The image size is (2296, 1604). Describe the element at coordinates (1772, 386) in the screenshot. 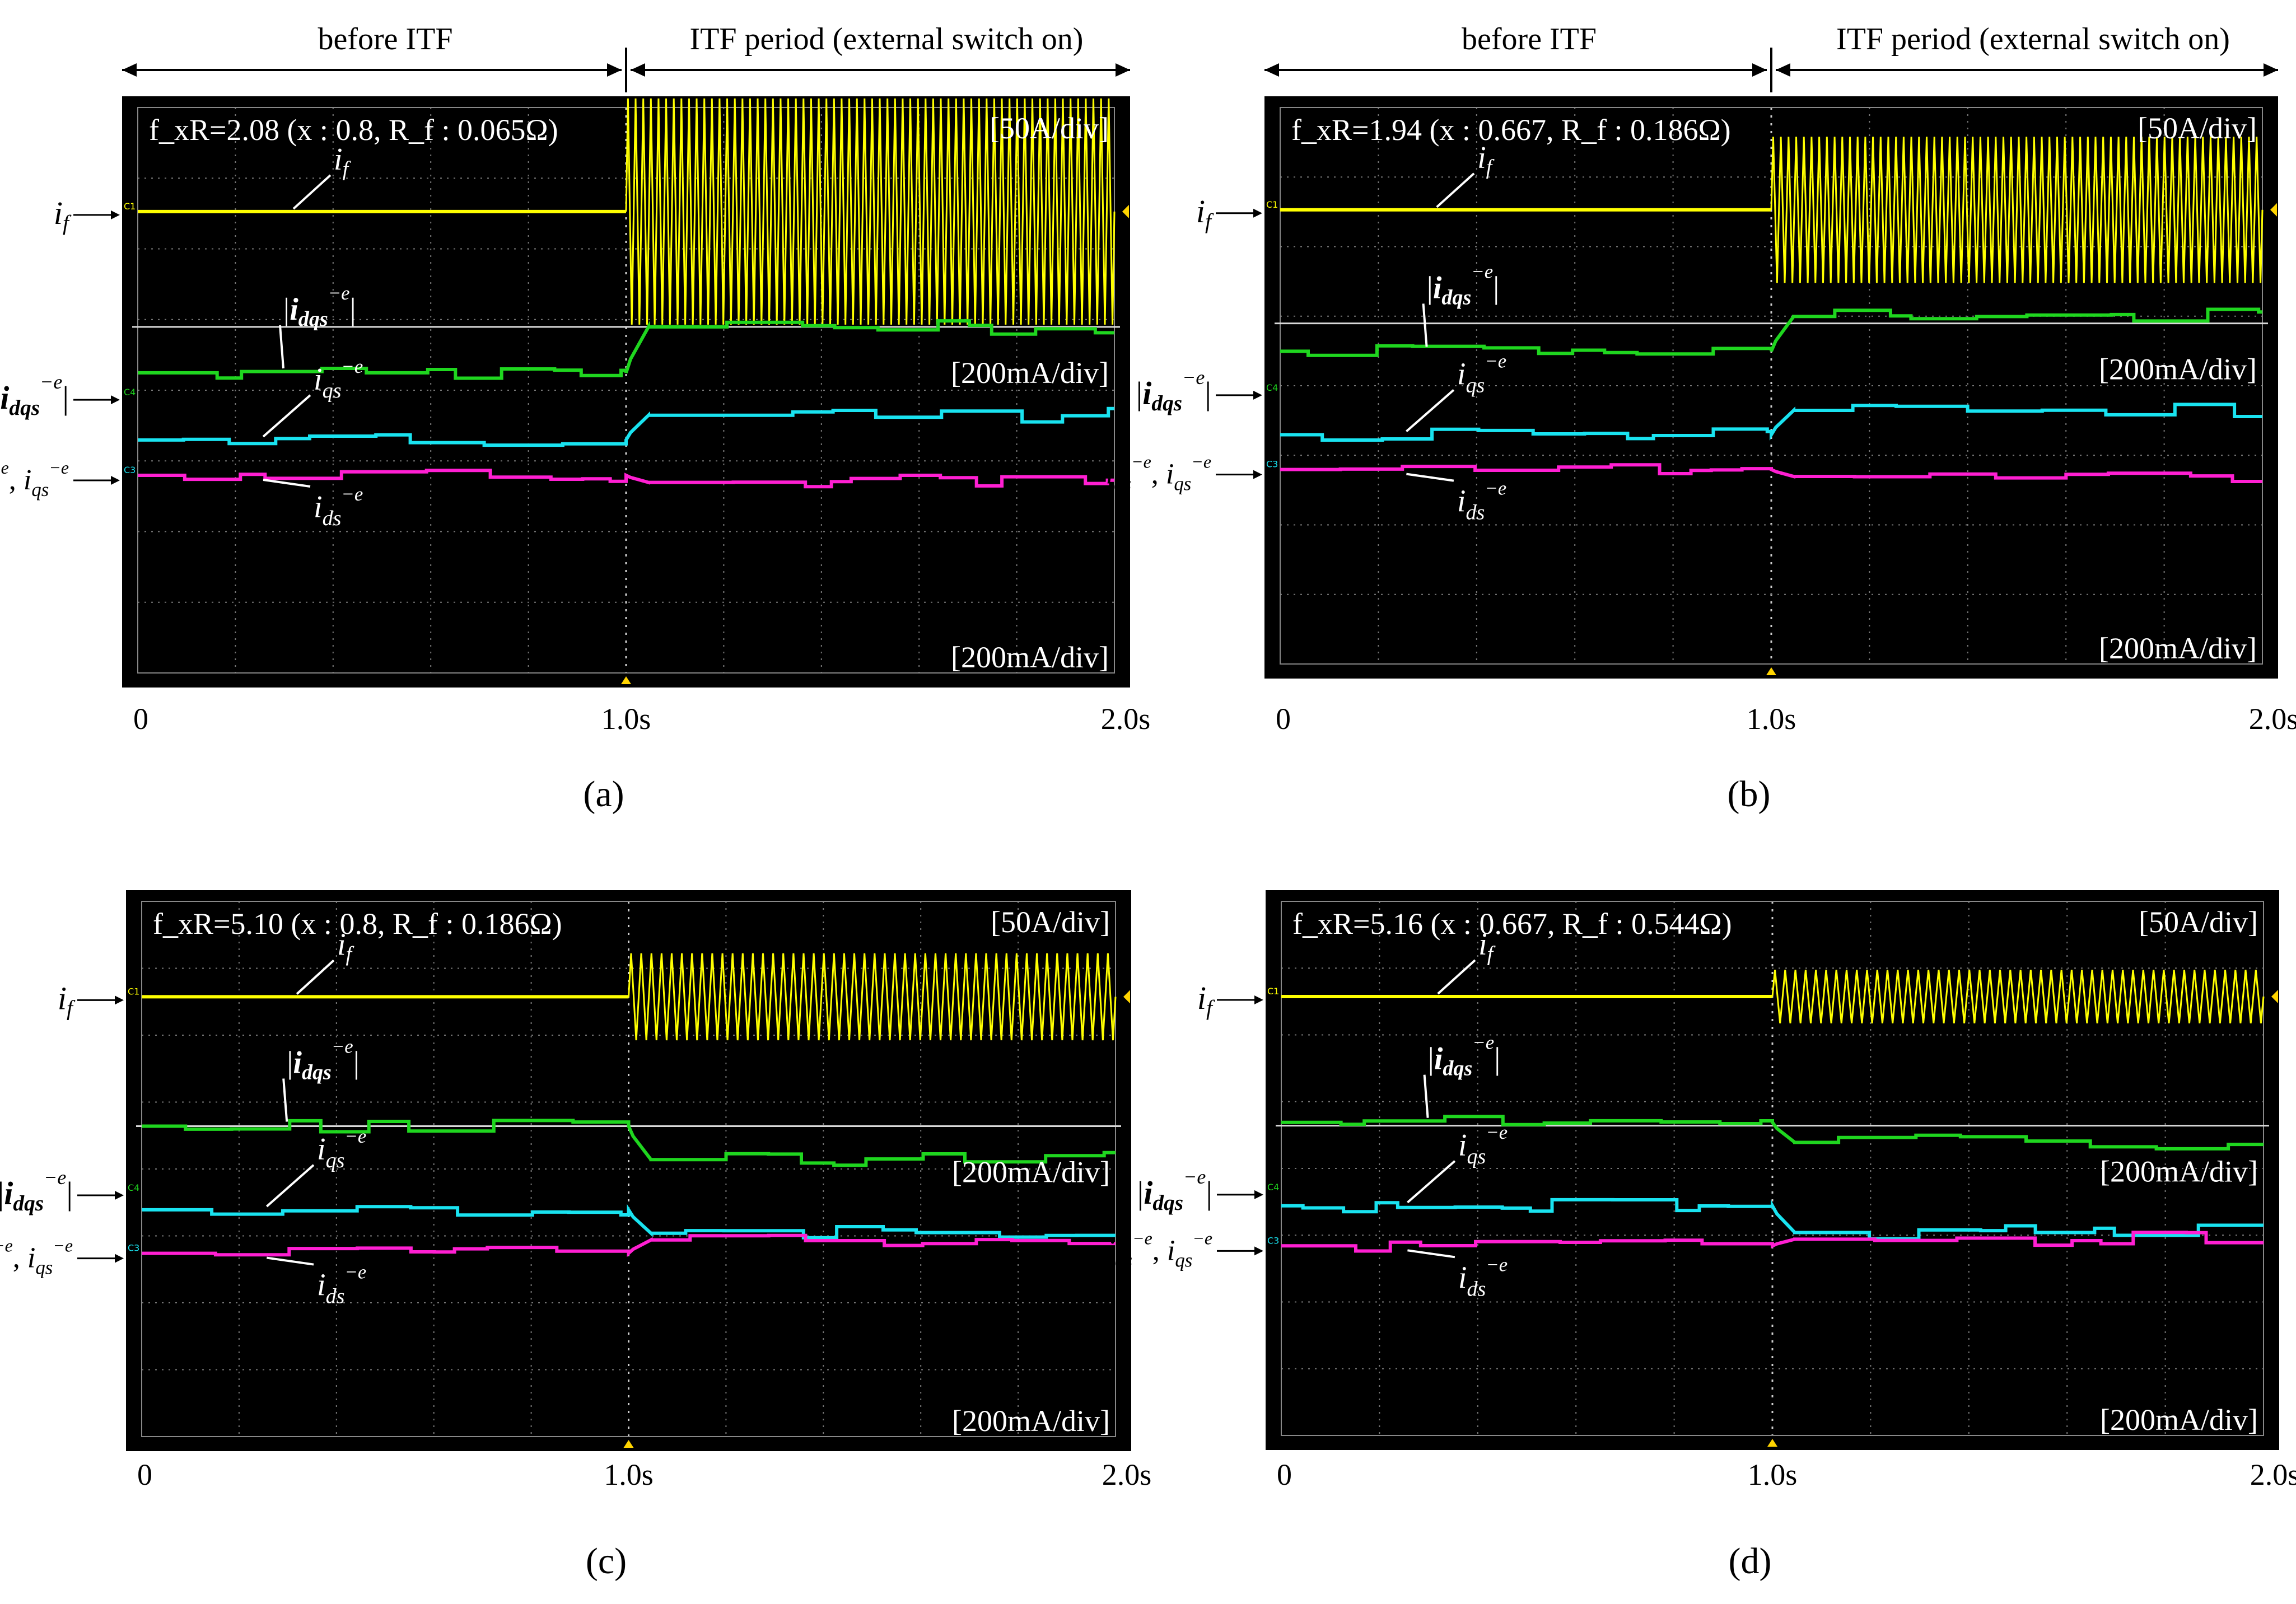

I see `grid` at that location.